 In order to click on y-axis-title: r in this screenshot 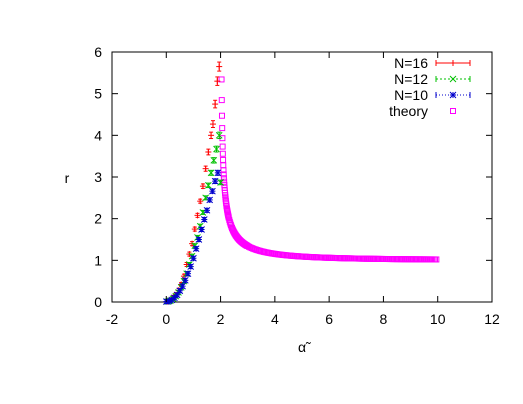, I will do `click(67, 178)`.